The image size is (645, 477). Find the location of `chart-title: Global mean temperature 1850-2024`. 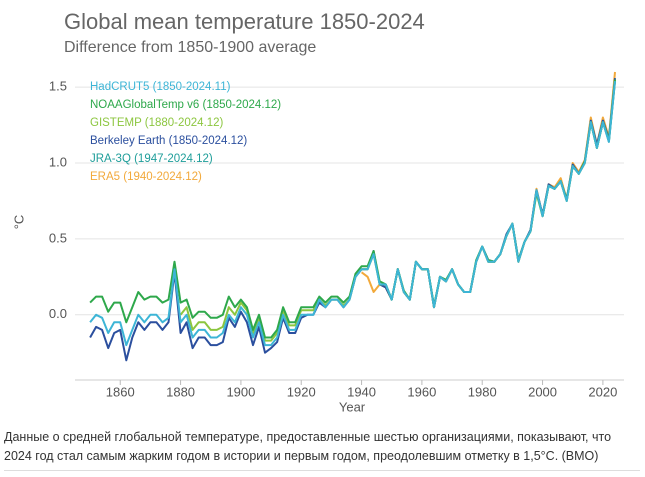

chart-title: Global mean temperature 1850-2024 is located at coordinates (244, 21).